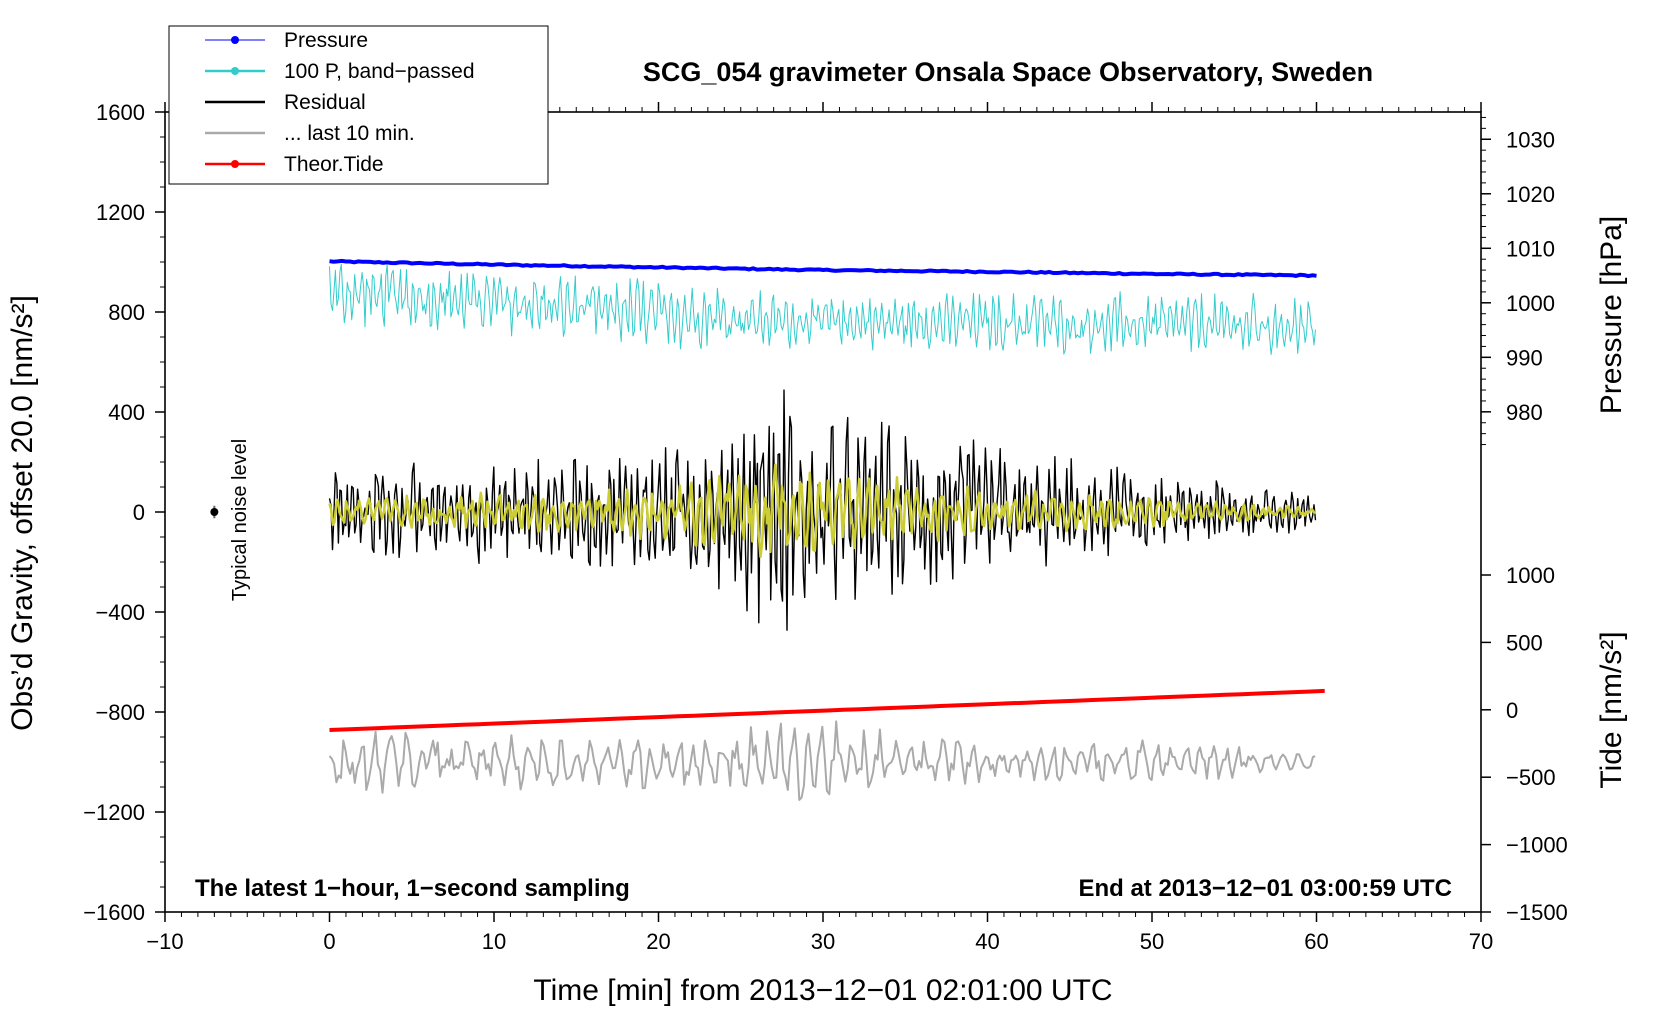 Image resolution: width=1660 pixels, height=1020 pixels. What do you see at coordinates (120, 212) in the screenshot?
I see `y-tick-label-left: 1200` at bounding box center [120, 212].